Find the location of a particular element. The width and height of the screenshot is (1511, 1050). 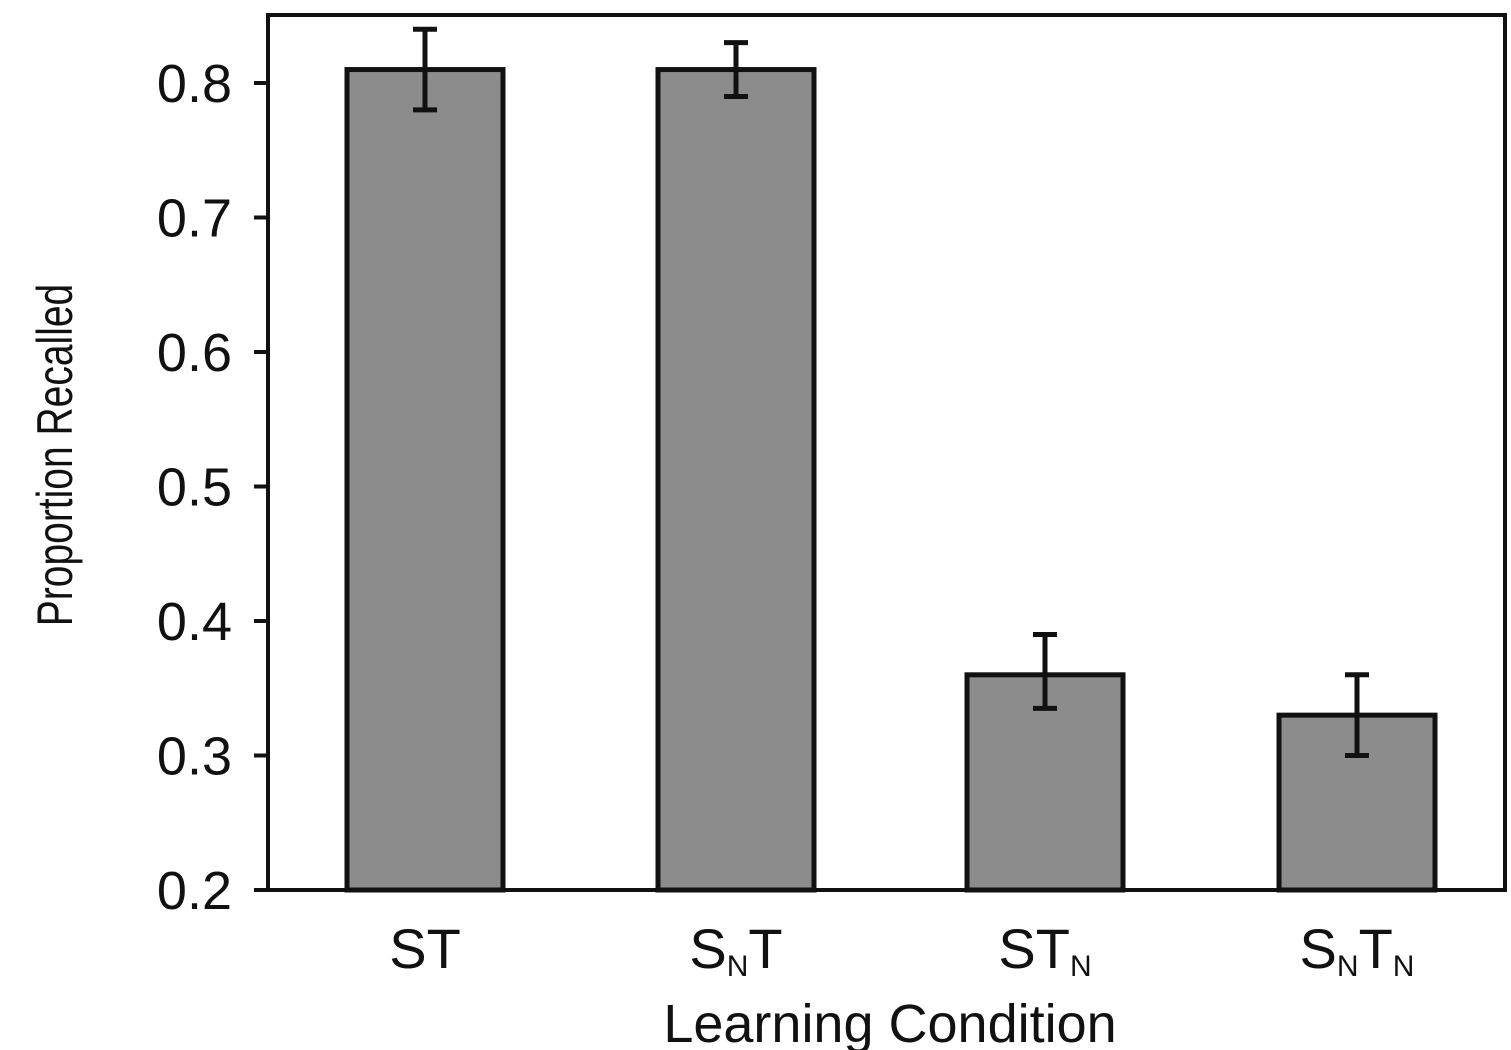

y-axis-ticks: 0.2 0.3 0.4 0.5 0.6 0.7 0.8 is located at coordinates (212, 487).